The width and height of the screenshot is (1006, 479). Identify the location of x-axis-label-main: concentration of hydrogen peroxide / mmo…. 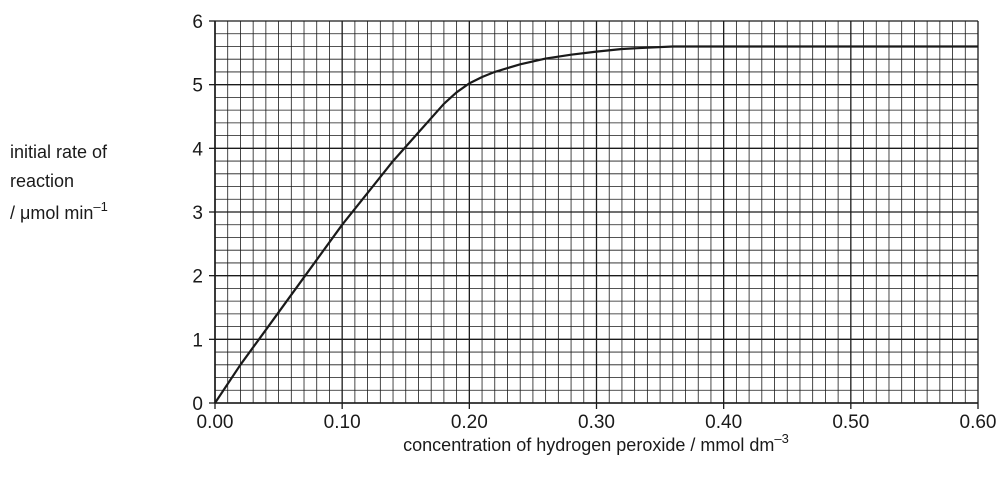
(588, 445).